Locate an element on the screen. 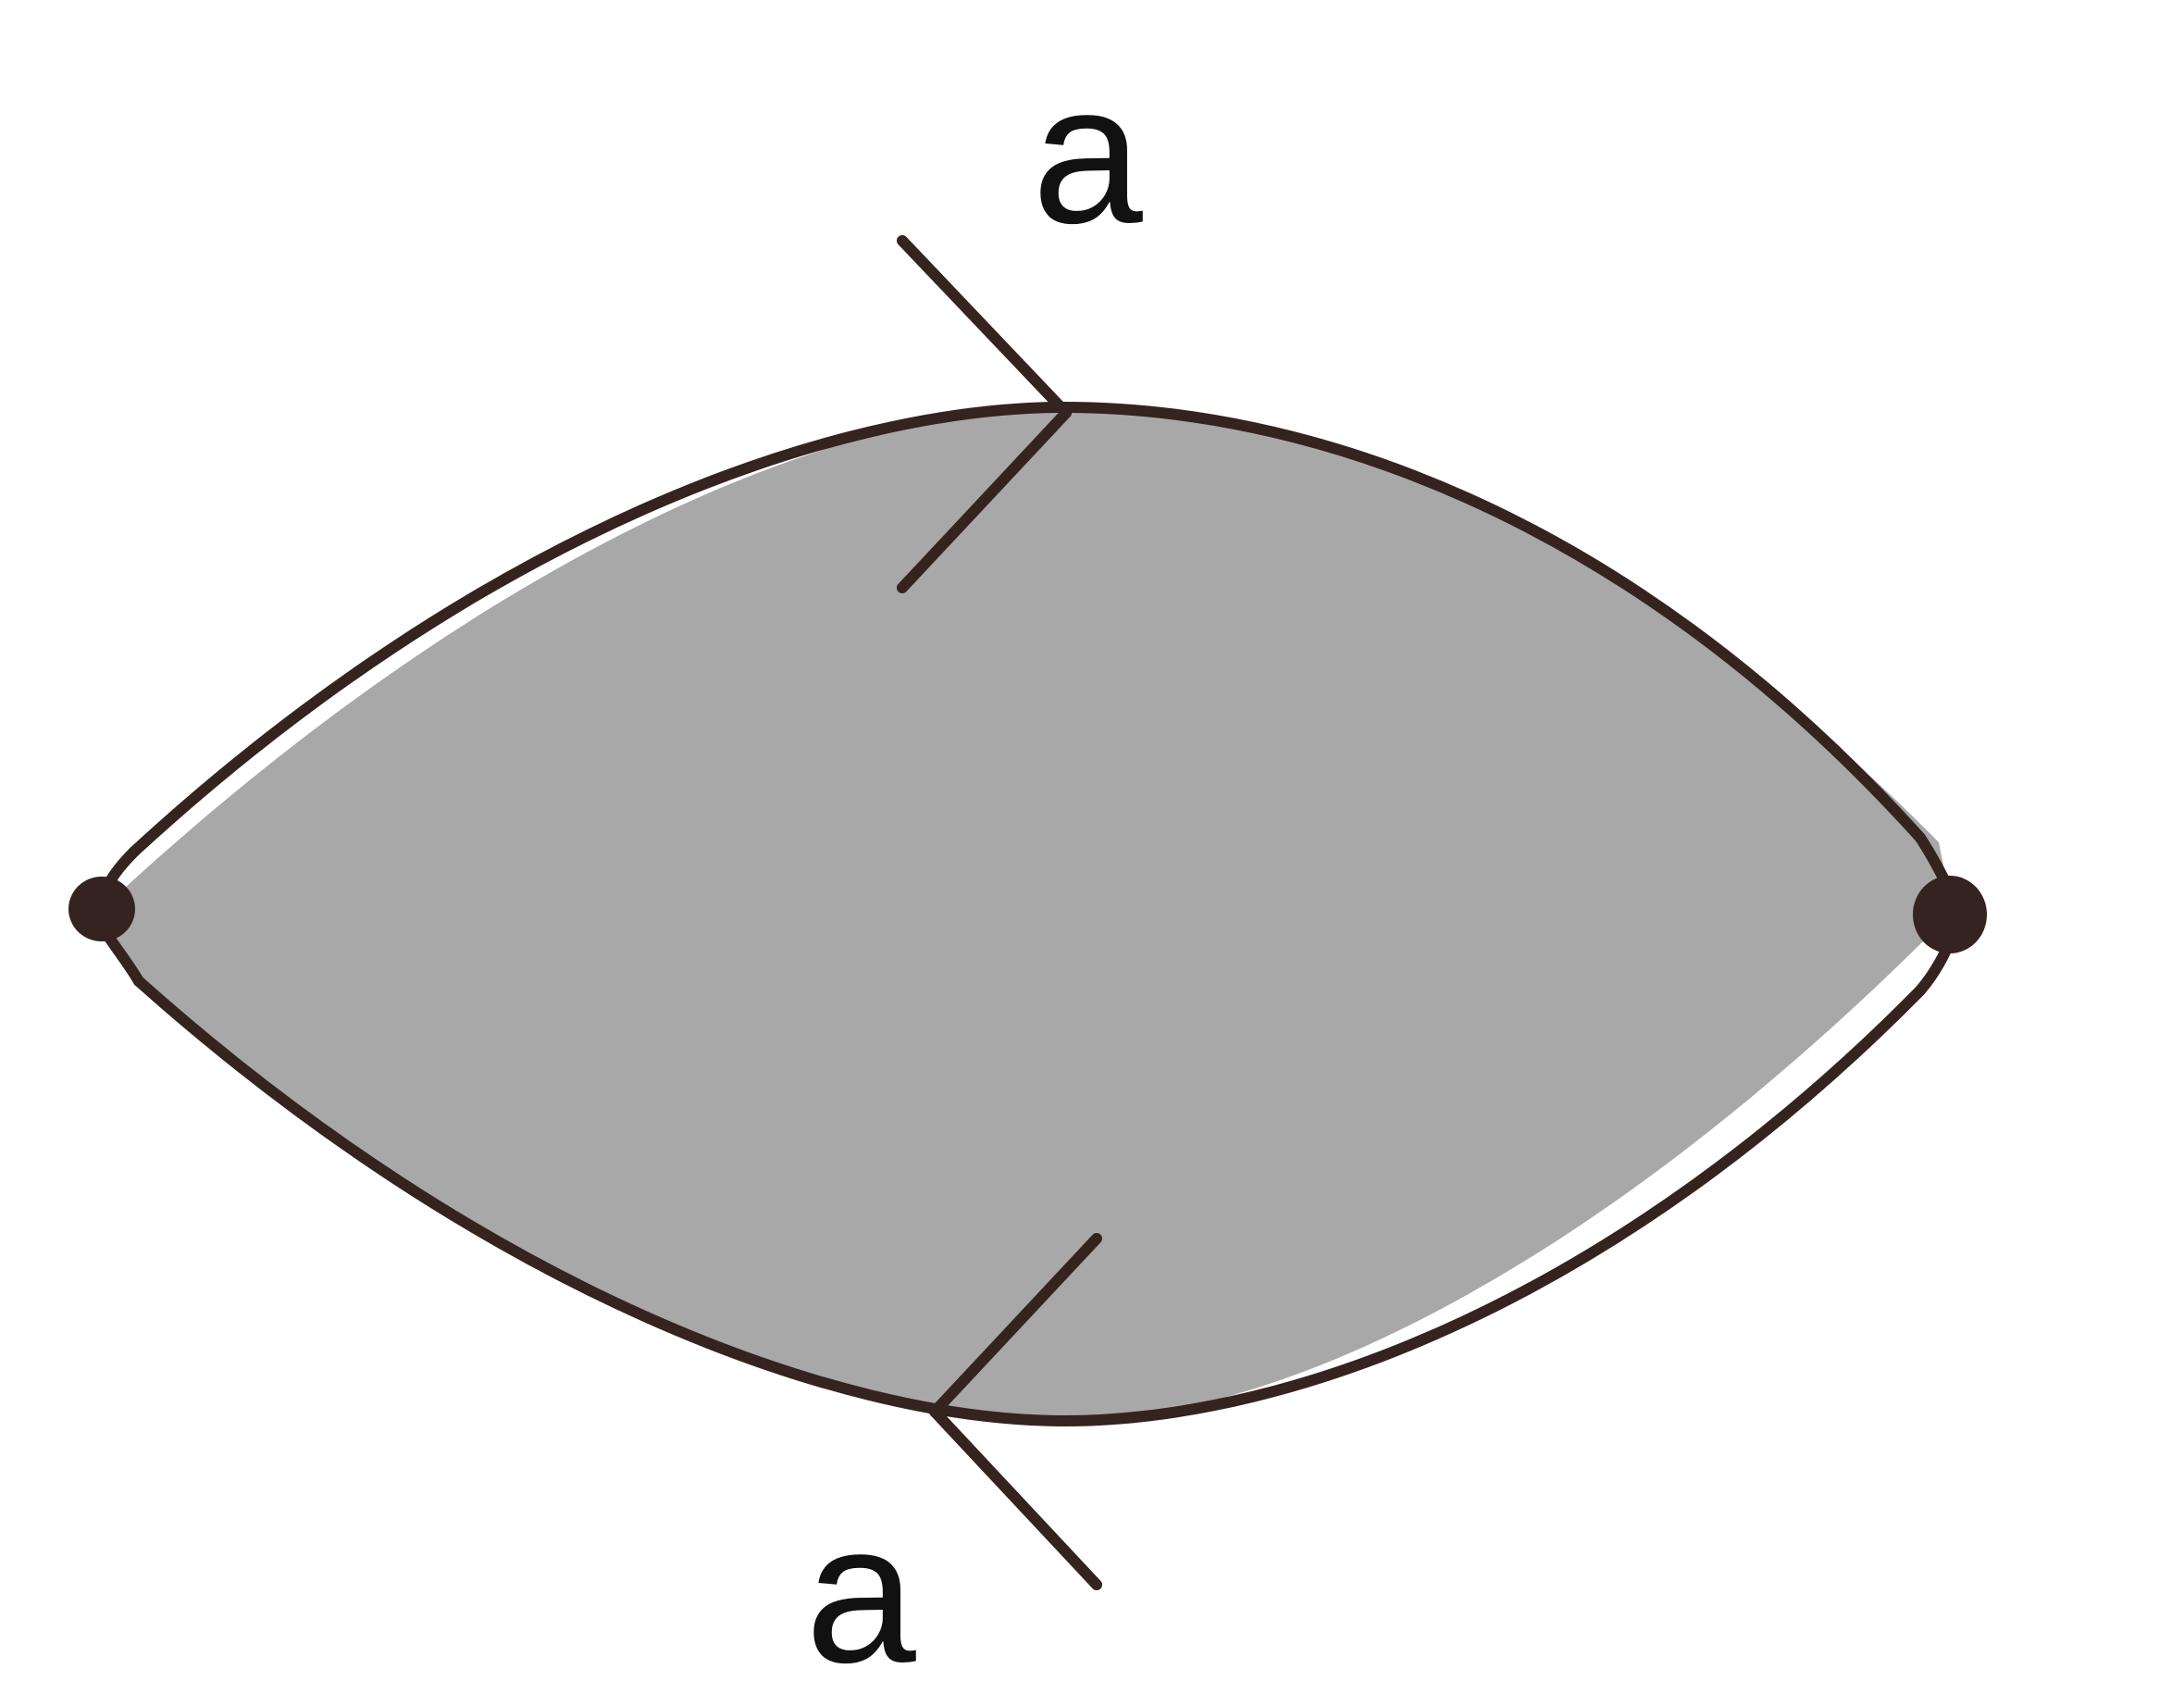 The height and width of the screenshot is (1681, 2184). top-edge-label: a is located at coordinates (1087, 153).